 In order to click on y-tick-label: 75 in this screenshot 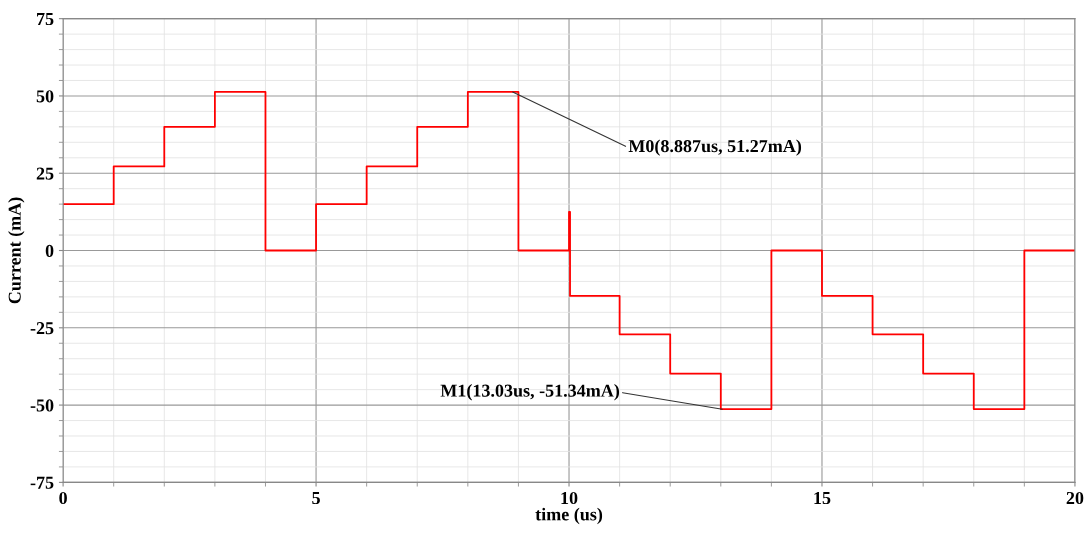, I will do `click(45, 19)`.